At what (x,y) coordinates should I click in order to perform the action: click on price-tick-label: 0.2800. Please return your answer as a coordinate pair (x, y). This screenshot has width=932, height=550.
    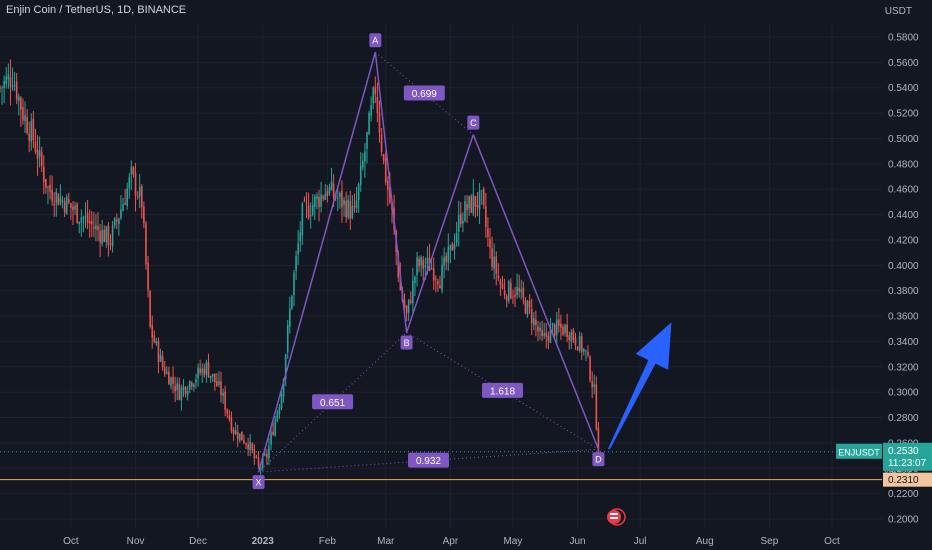
    Looking at the image, I should click on (903, 418).